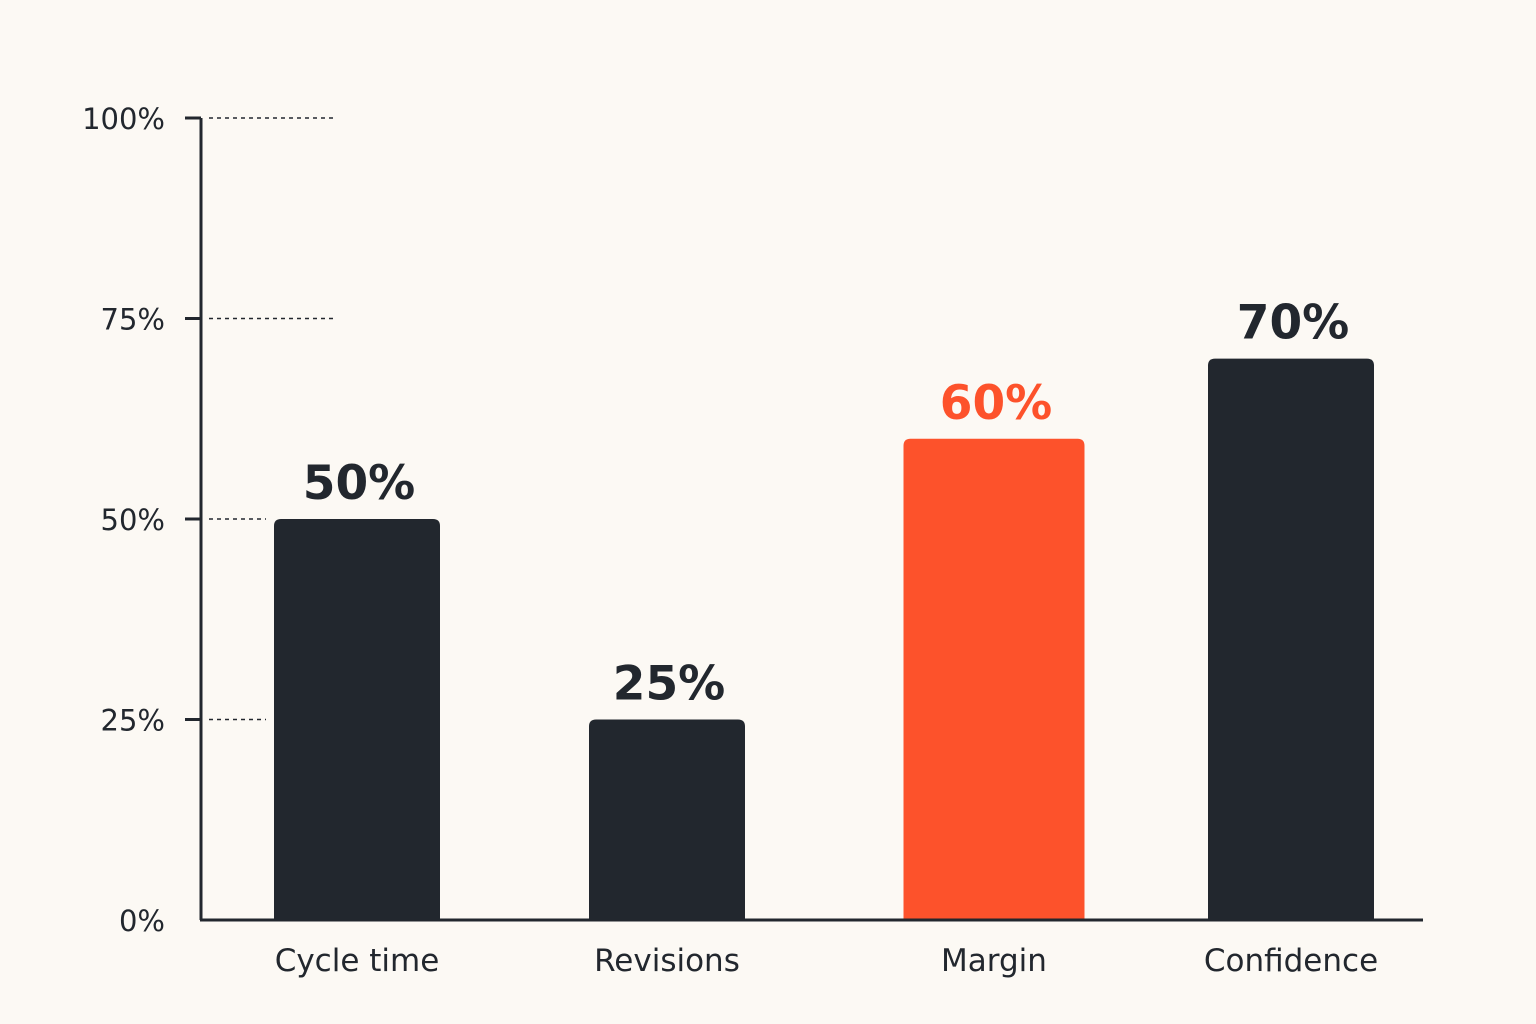 The image size is (1536, 1024). Describe the element at coordinates (669, 684) in the screenshot. I see `value-label: 25%` at that location.